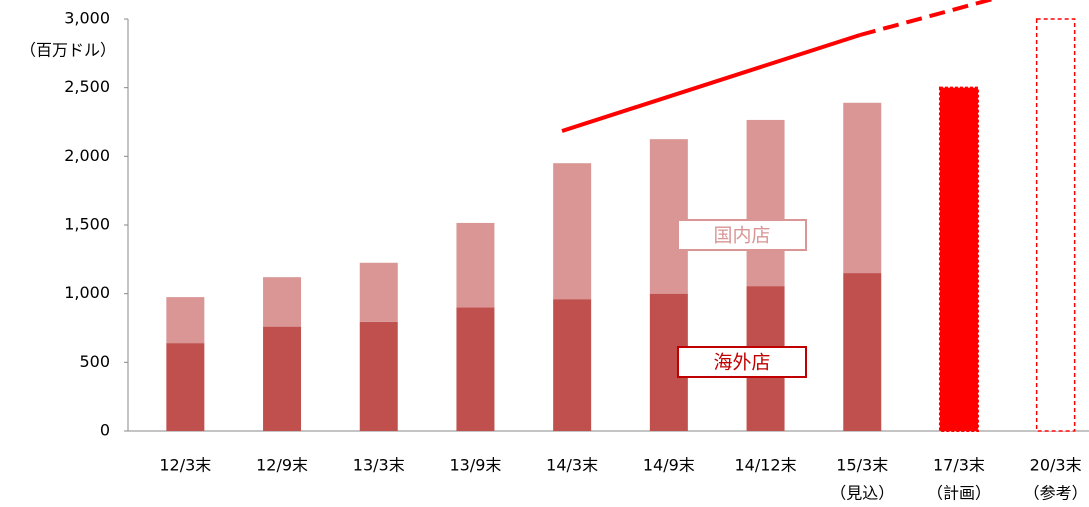  I want to click on y-tick-label: 1,000, so click(87, 292).